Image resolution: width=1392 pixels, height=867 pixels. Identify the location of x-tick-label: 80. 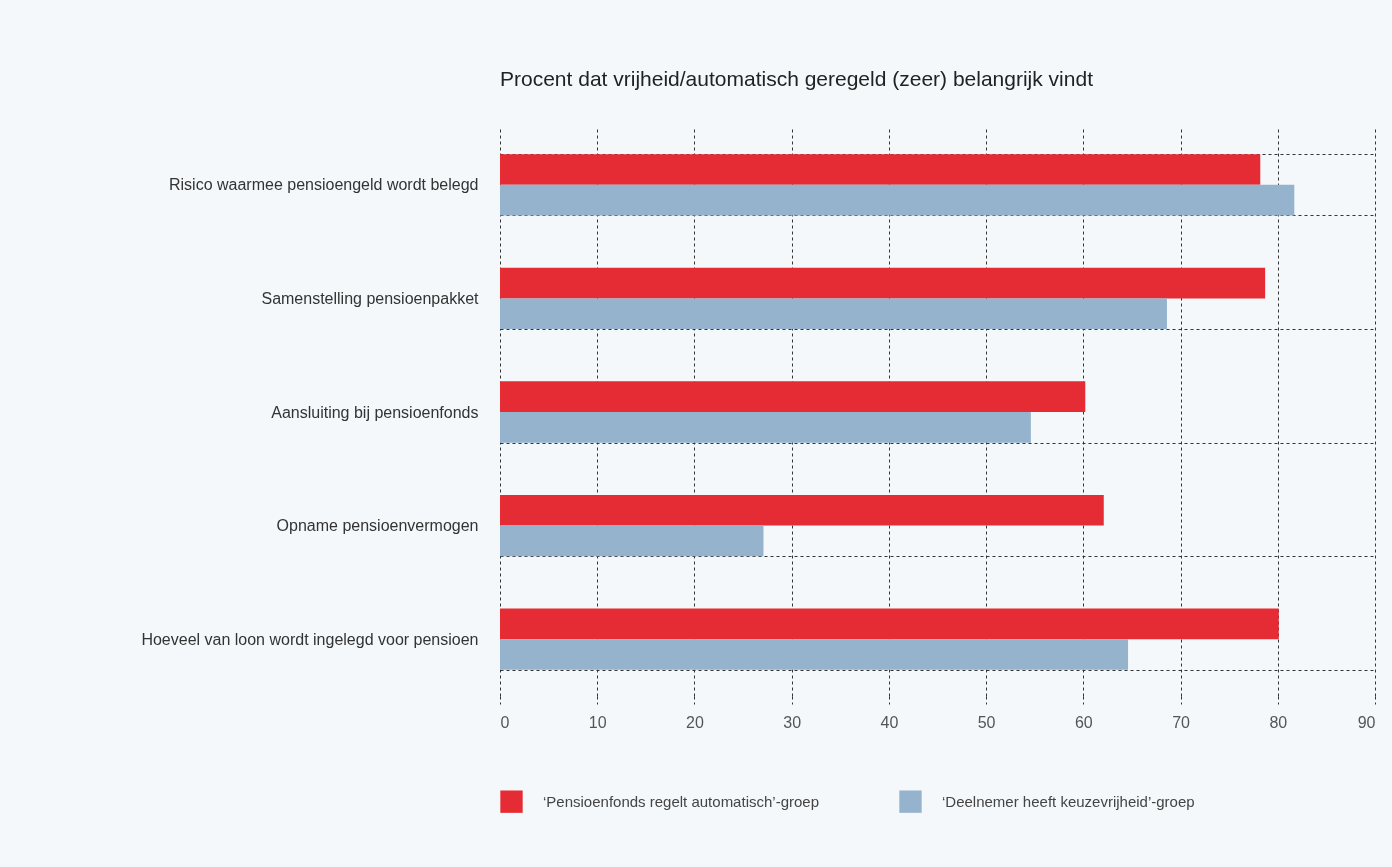
(1278, 722).